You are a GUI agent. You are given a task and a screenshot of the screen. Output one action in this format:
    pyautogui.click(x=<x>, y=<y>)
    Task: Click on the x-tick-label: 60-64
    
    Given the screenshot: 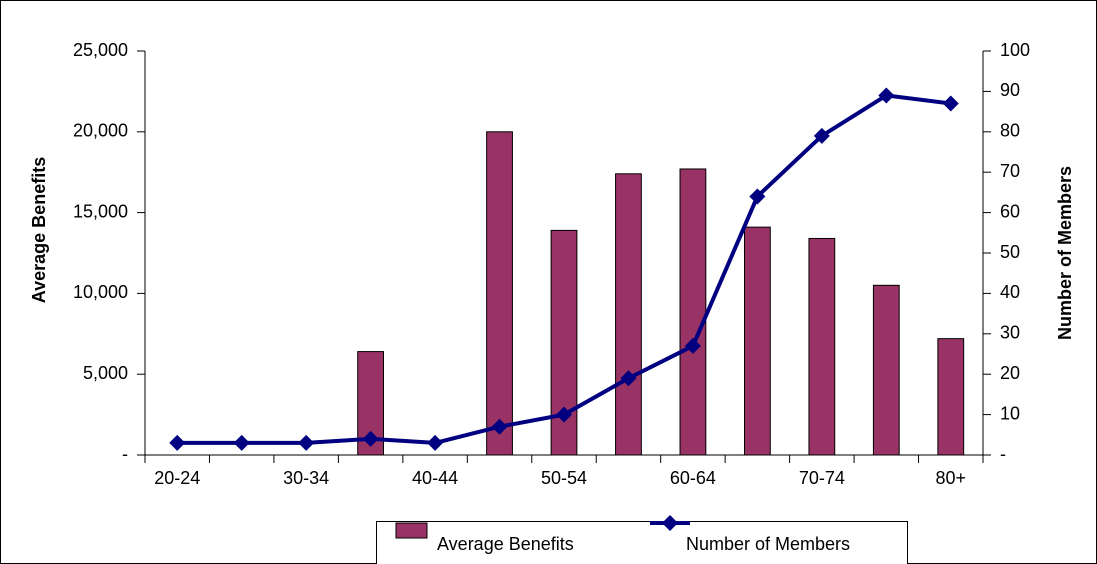 What is the action you would take?
    pyautogui.click(x=693, y=478)
    